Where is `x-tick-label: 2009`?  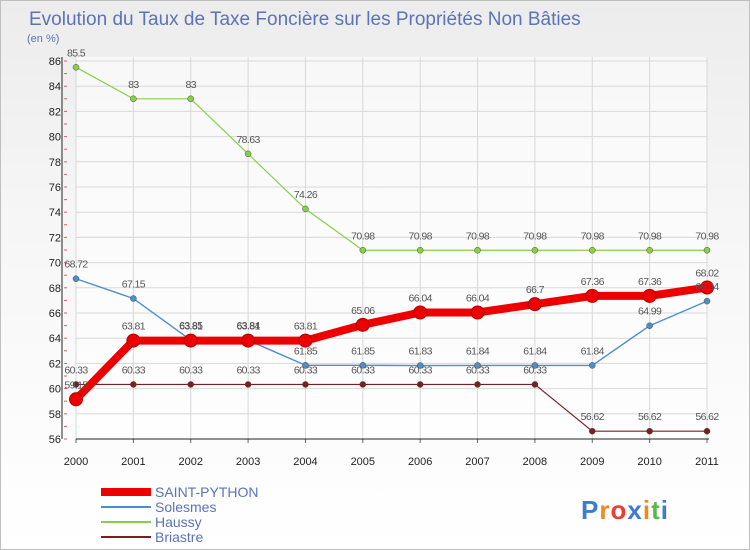 x-tick-label: 2009 is located at coordinates (592, 462).